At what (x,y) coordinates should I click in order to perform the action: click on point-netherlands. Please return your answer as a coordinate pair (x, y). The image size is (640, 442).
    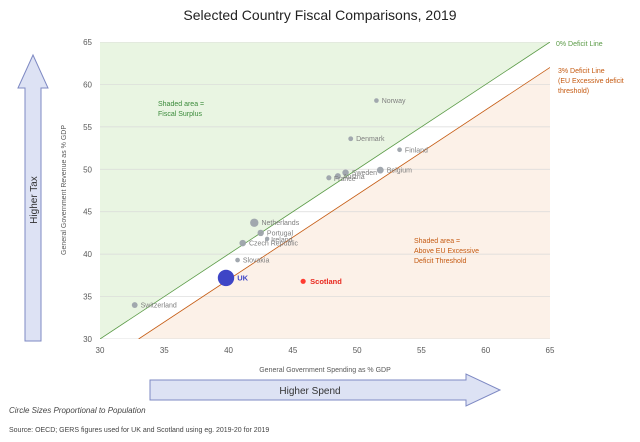
    Looking at the image, I should click on (254, 222).